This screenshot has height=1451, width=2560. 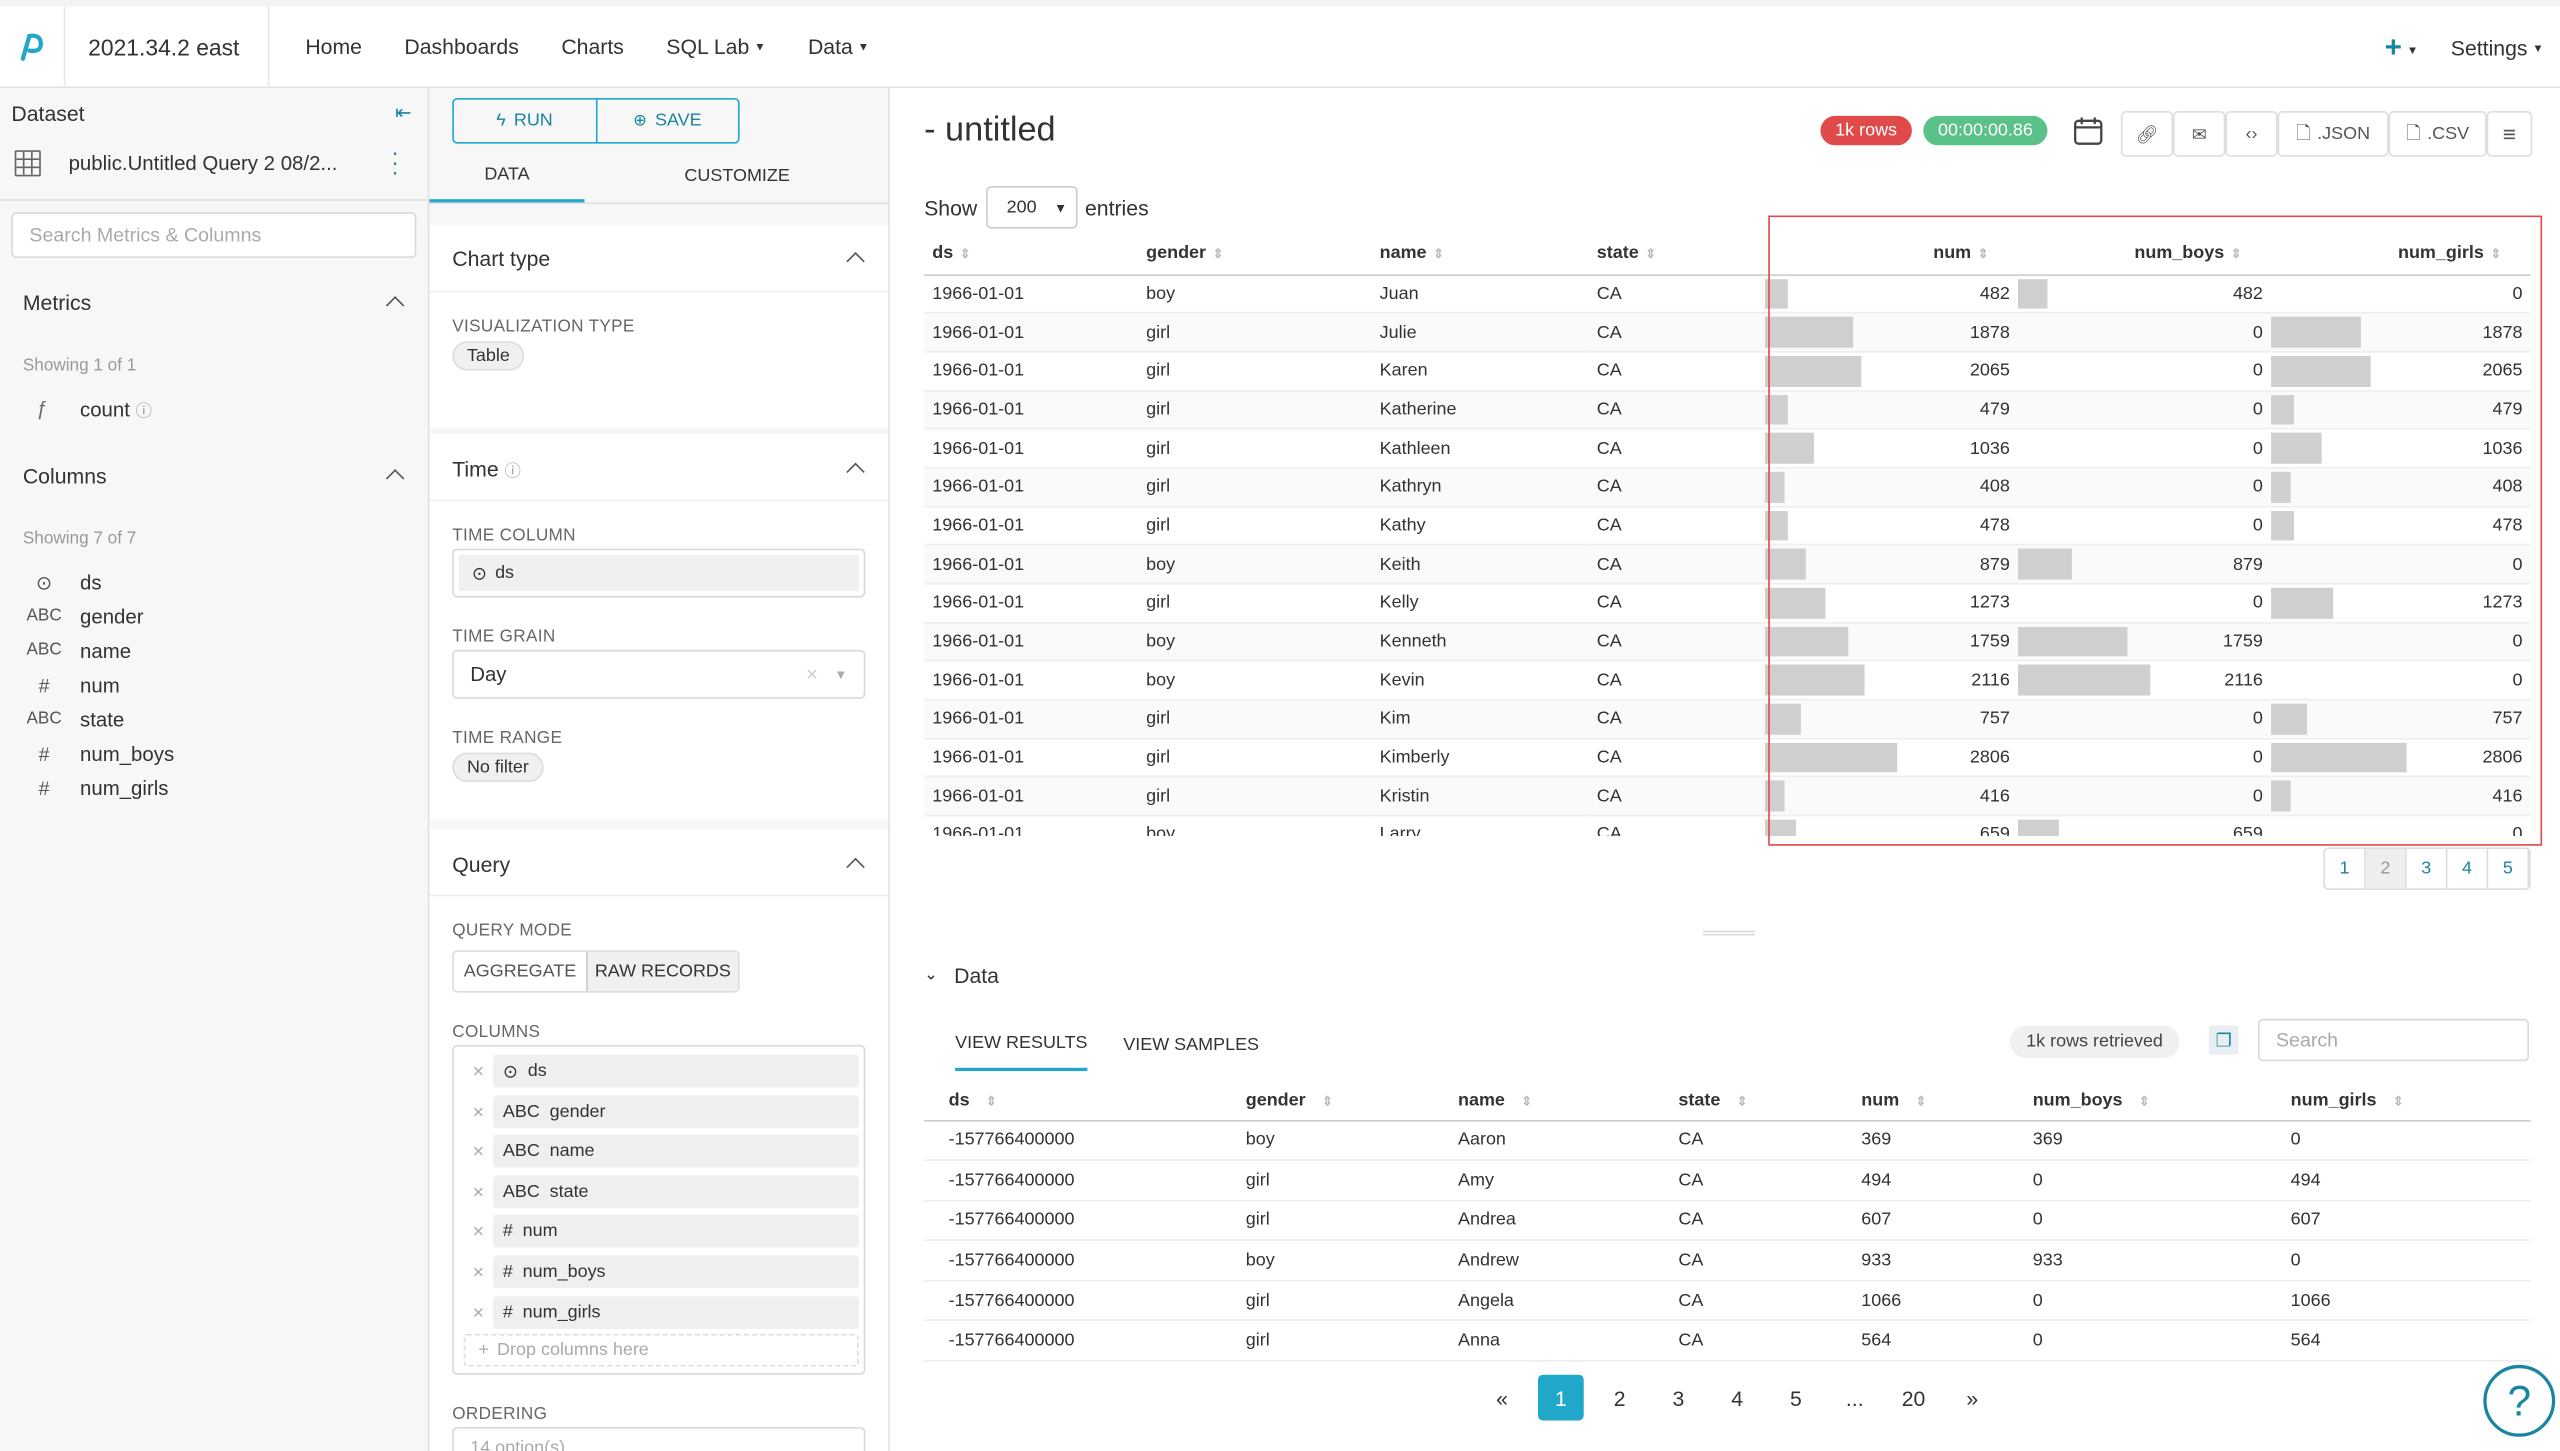 I want to click on column-header: ds ⇕, so click(x=1031, y=253).